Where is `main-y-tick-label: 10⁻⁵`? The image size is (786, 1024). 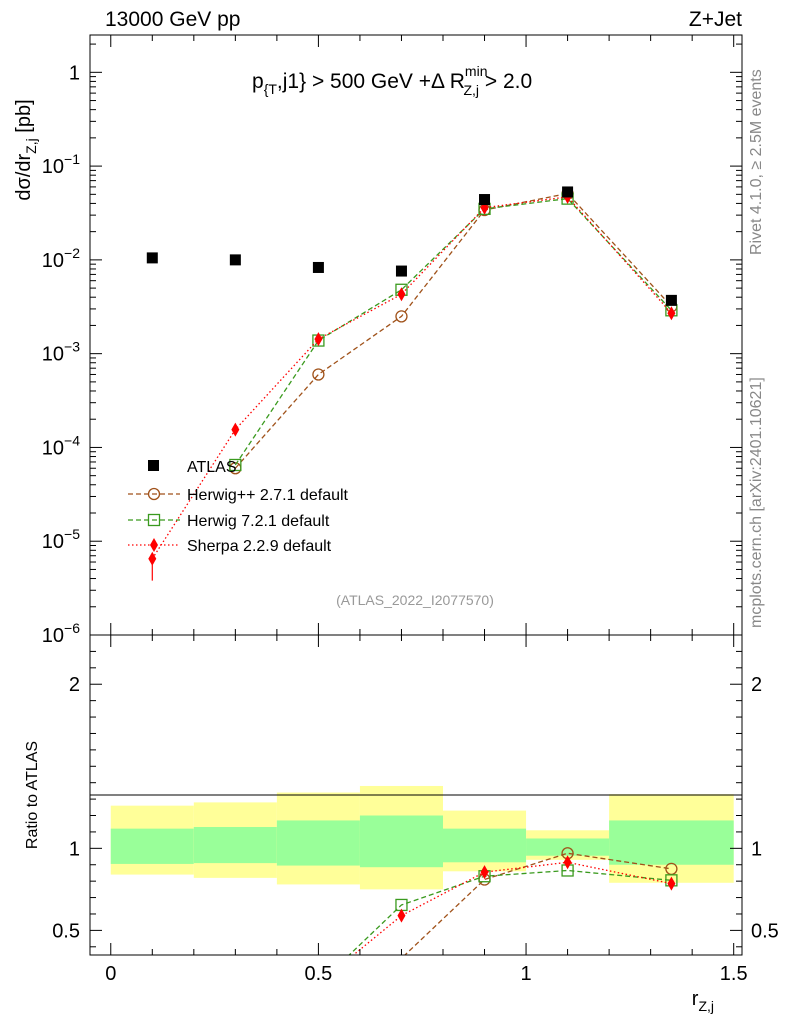 main-y-tick-label: 10⁻⁵ is located at coordinates (61, 539).